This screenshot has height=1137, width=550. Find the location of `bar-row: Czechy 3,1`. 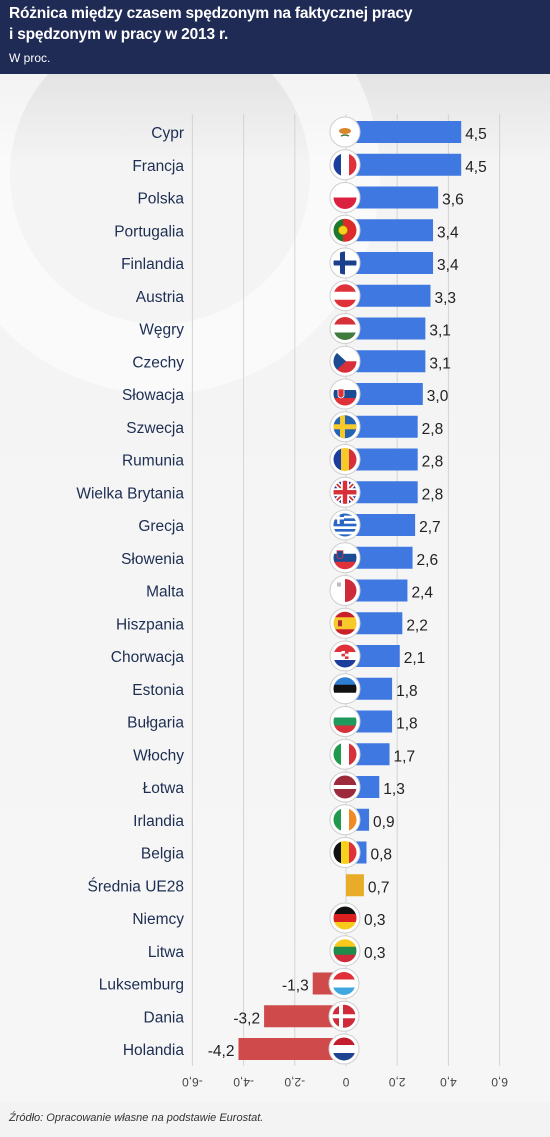

bar-row: Czechy 3,1 is located at coordinates (291, 361).